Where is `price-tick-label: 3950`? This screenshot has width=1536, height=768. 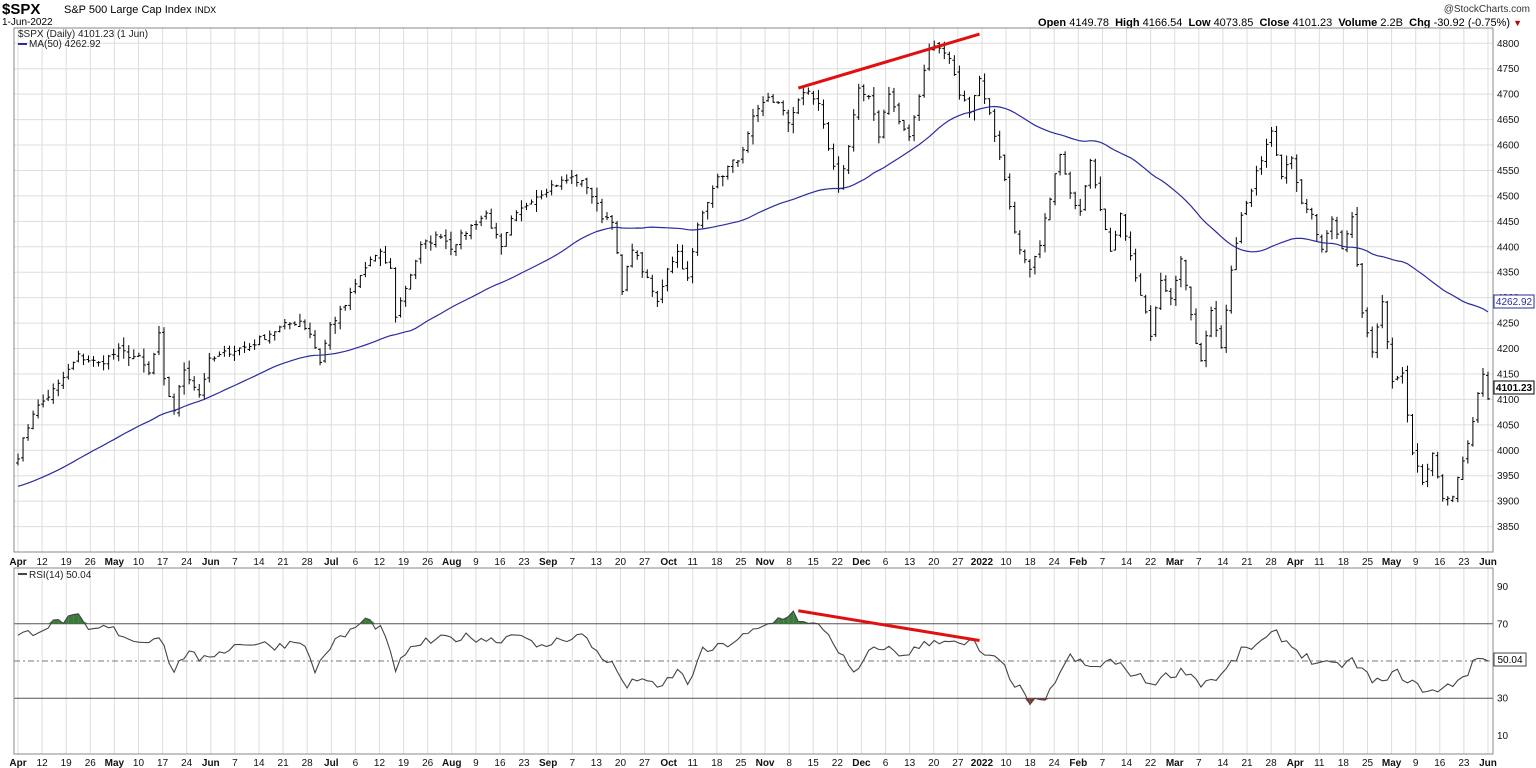
price-tick-label: 3950 is located at coordinates (1508, 476).